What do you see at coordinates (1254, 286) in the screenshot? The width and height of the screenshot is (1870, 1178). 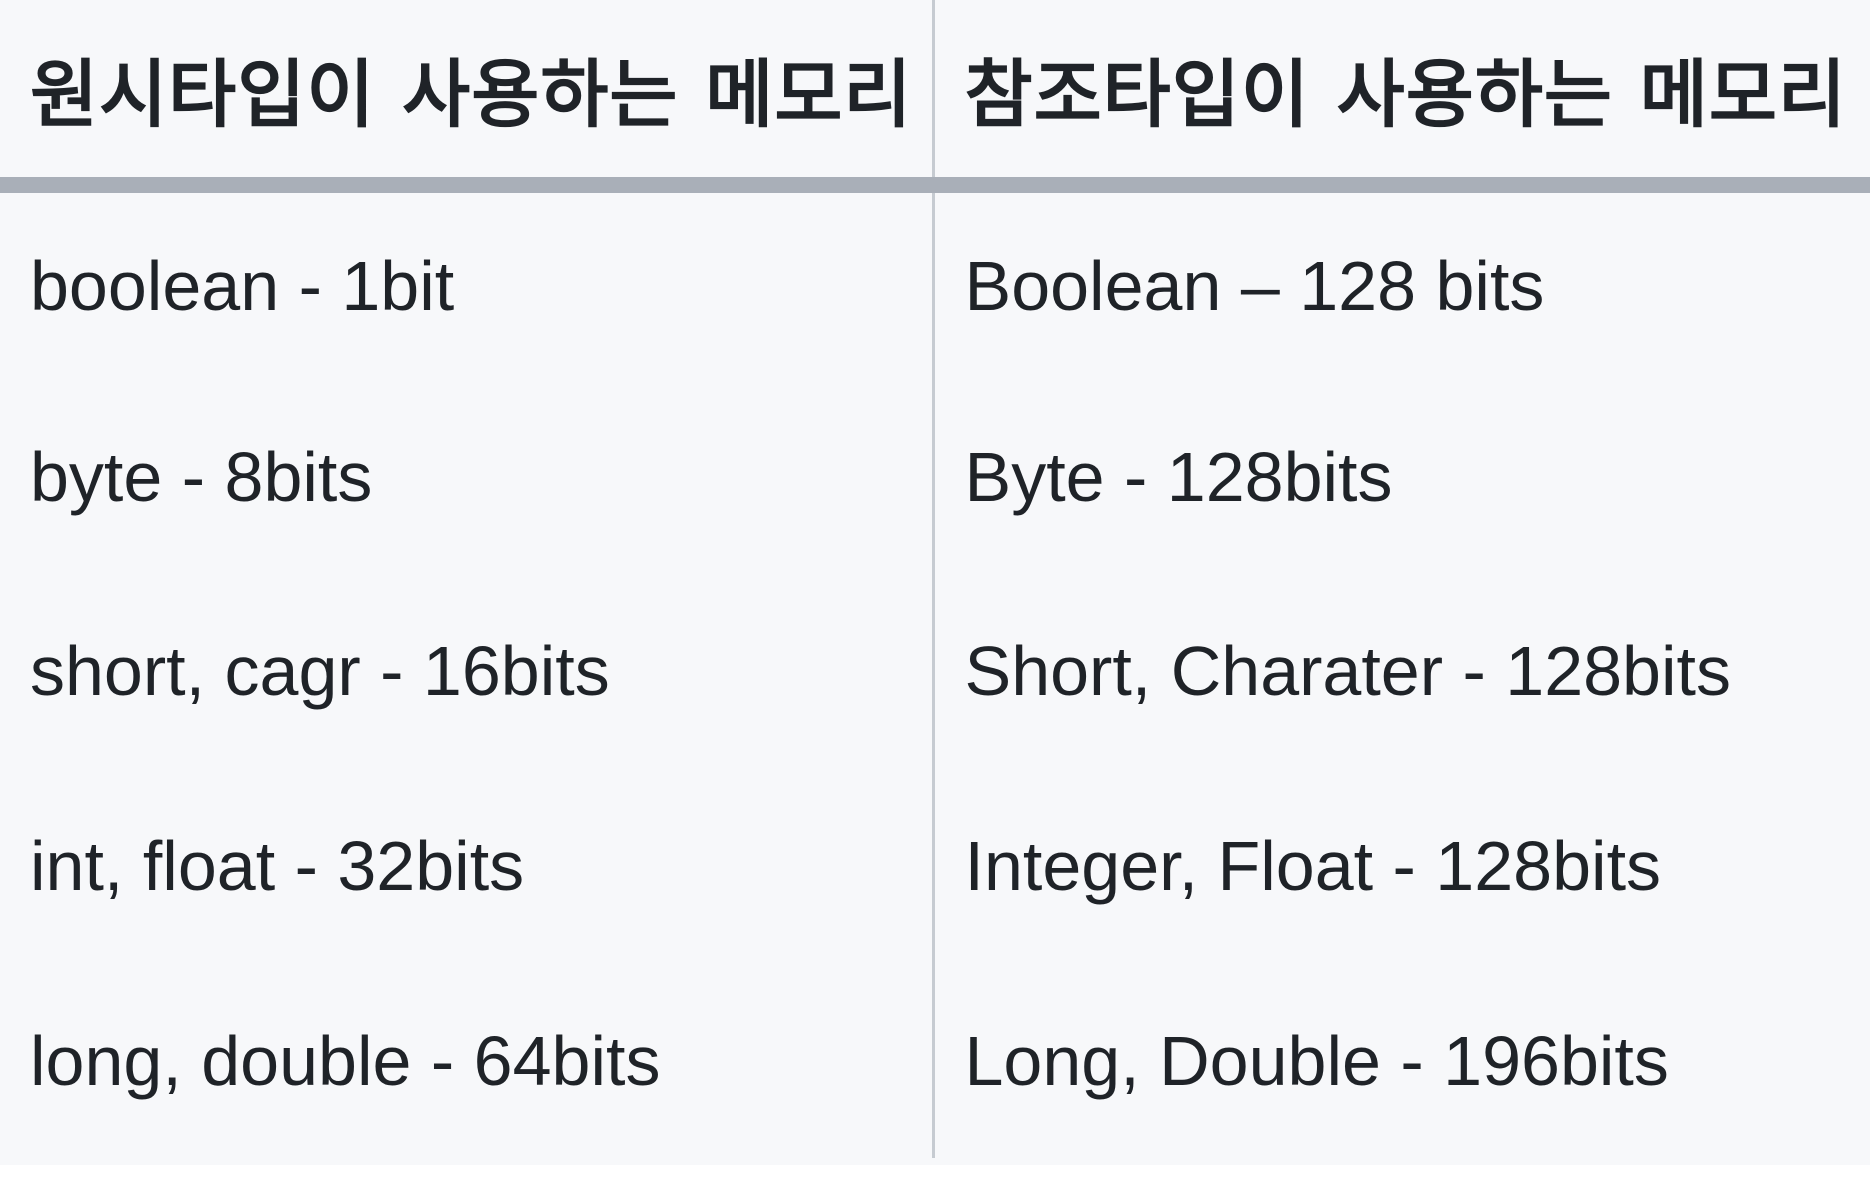 I see `cell-reference: Boolean – 128 bits` at bounding box center [1254, 286].